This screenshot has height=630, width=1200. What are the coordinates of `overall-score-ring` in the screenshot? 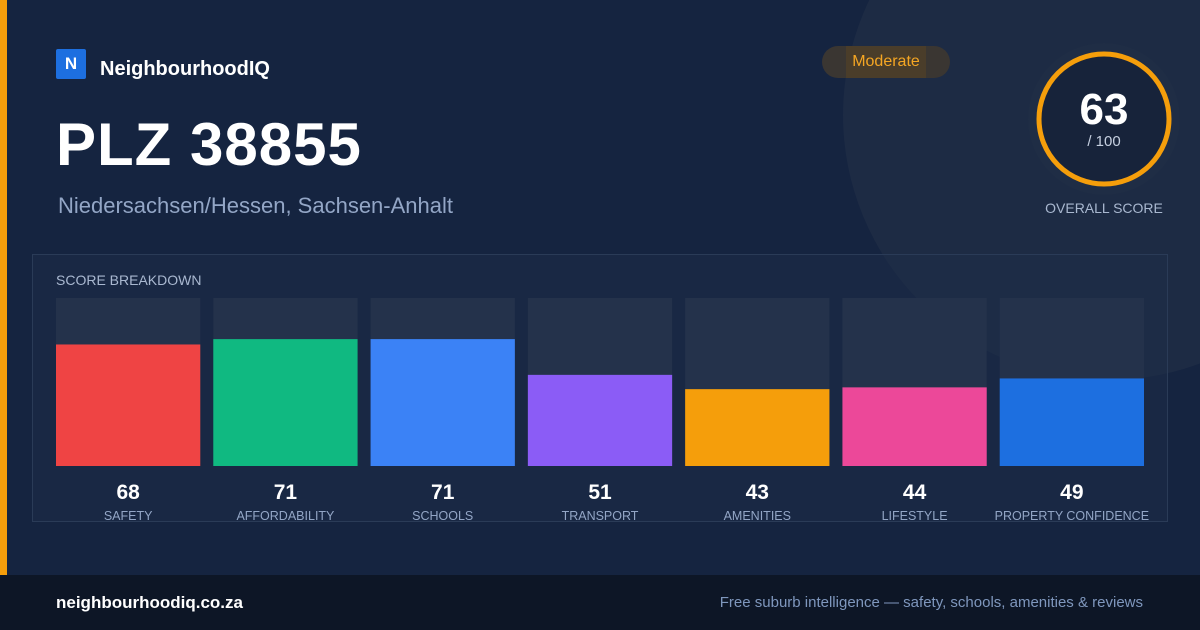 It's located at (1104, 119).